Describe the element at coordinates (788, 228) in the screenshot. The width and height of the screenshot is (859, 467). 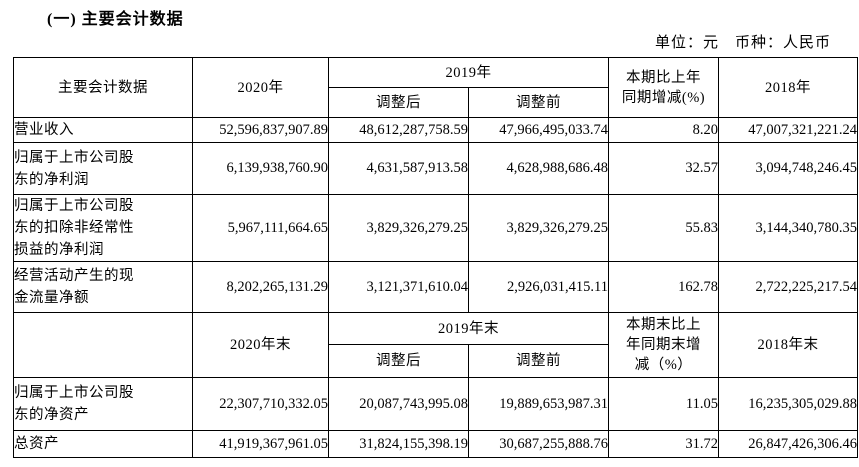
I see `value-2018: 3,144,340,780.35` at that location.